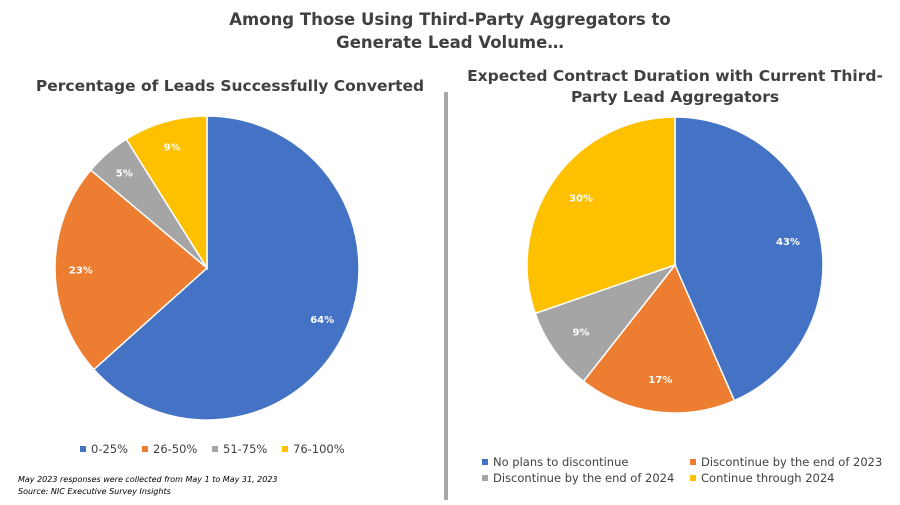  I want to click on right-legend-item-3: Continue through 2024, so click(762, 478).